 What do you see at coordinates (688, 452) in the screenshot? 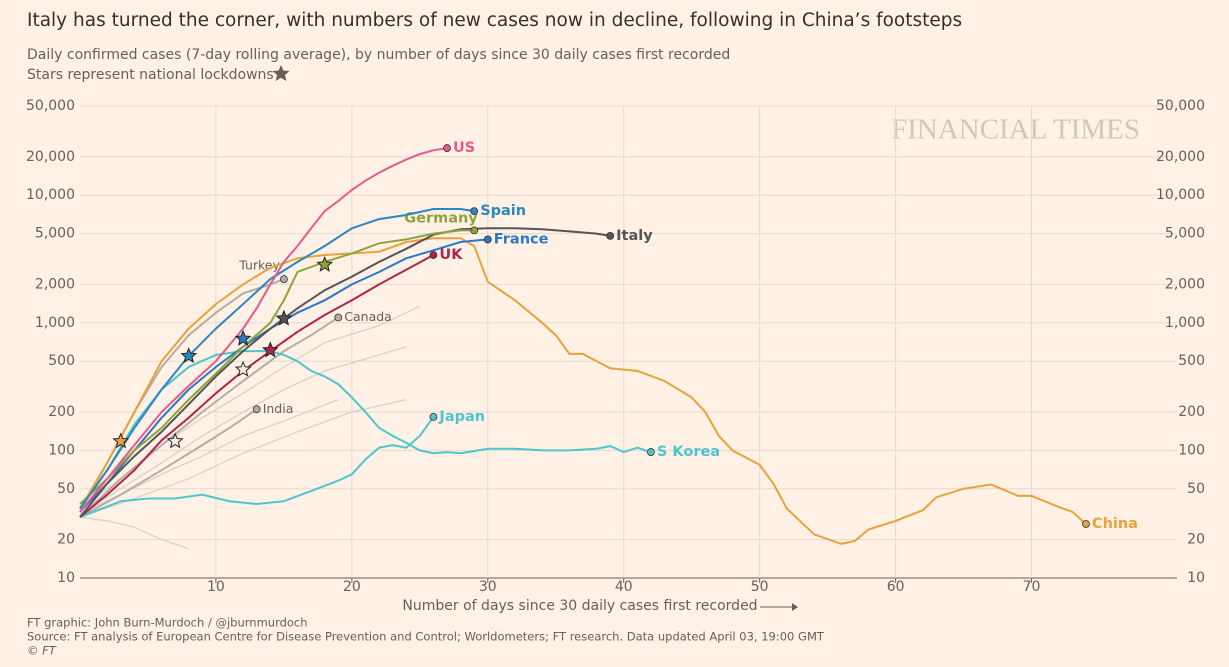
I see `series-label: S Korea` at bounding box center [688, 452].